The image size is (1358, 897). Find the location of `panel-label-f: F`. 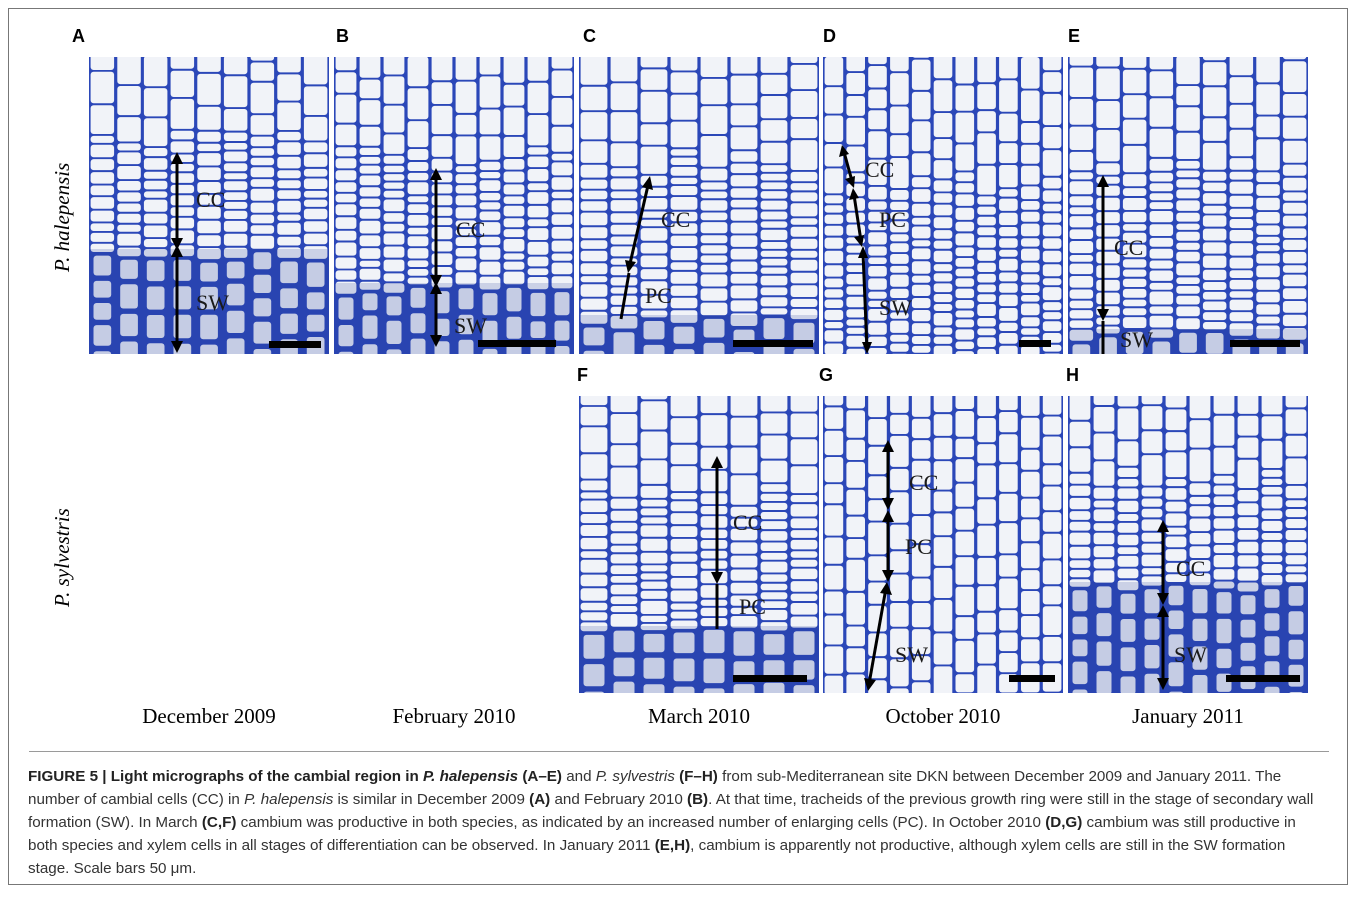

panel-label-f: F is located at coordinates (582, 375).